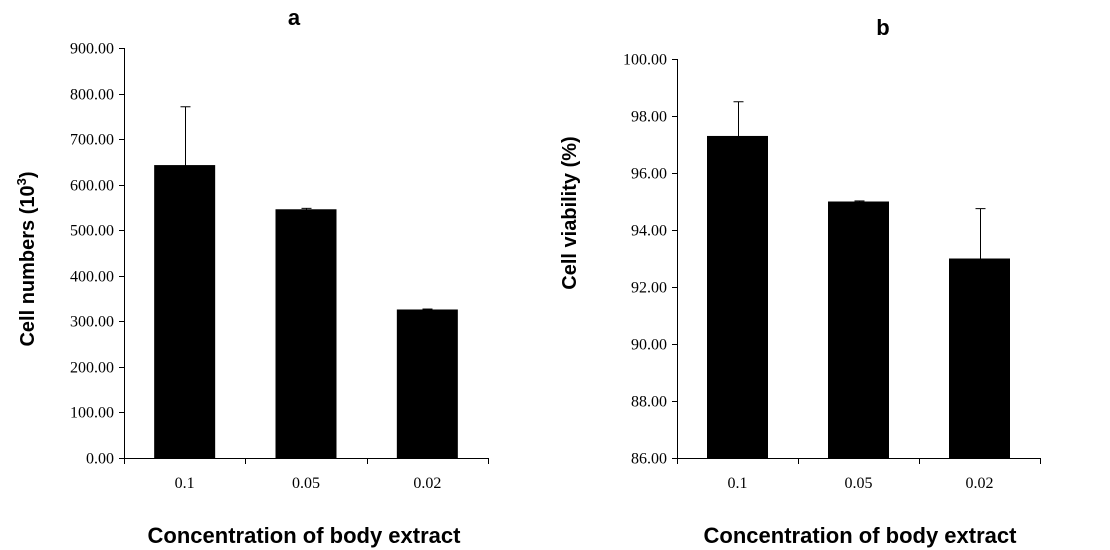 The width and height of the screenshot is (1110, 550). What do you see at coordinates (861, 535) in the screenshot?
I see `panel-b-x-axis-label: Concentration of body extract` at bounding box center [861, 535].